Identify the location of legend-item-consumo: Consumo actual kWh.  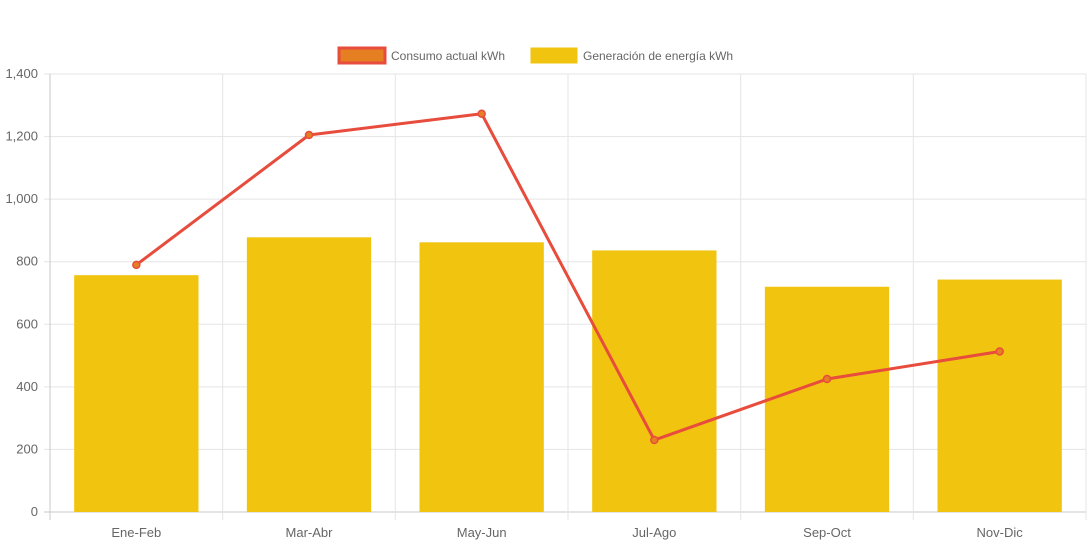
(421, 55).